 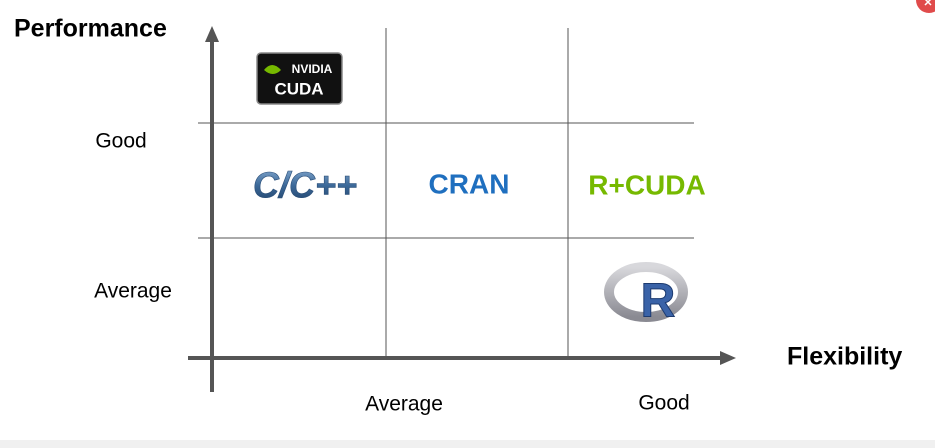 I want to click on y-label: Good, so click(x=120, y=141).